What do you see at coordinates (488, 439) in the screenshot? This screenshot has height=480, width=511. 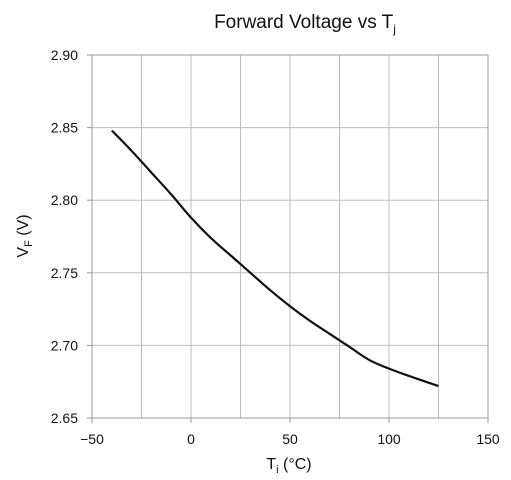 I see `x-tick-label: 150` at bounding box center [488, 439].